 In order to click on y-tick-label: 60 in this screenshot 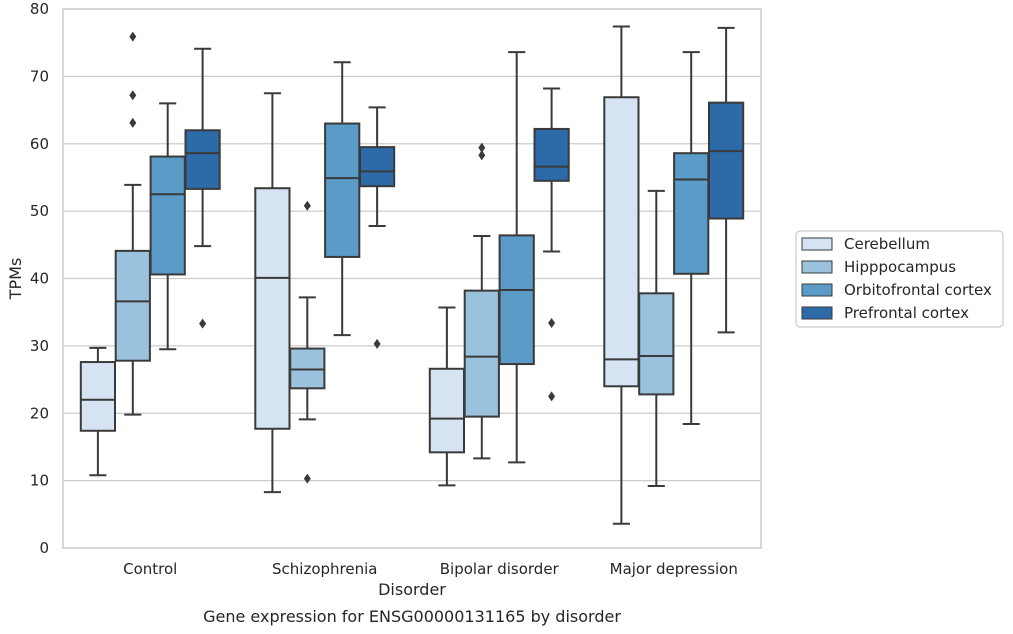, I will do `click(39, 144)`.